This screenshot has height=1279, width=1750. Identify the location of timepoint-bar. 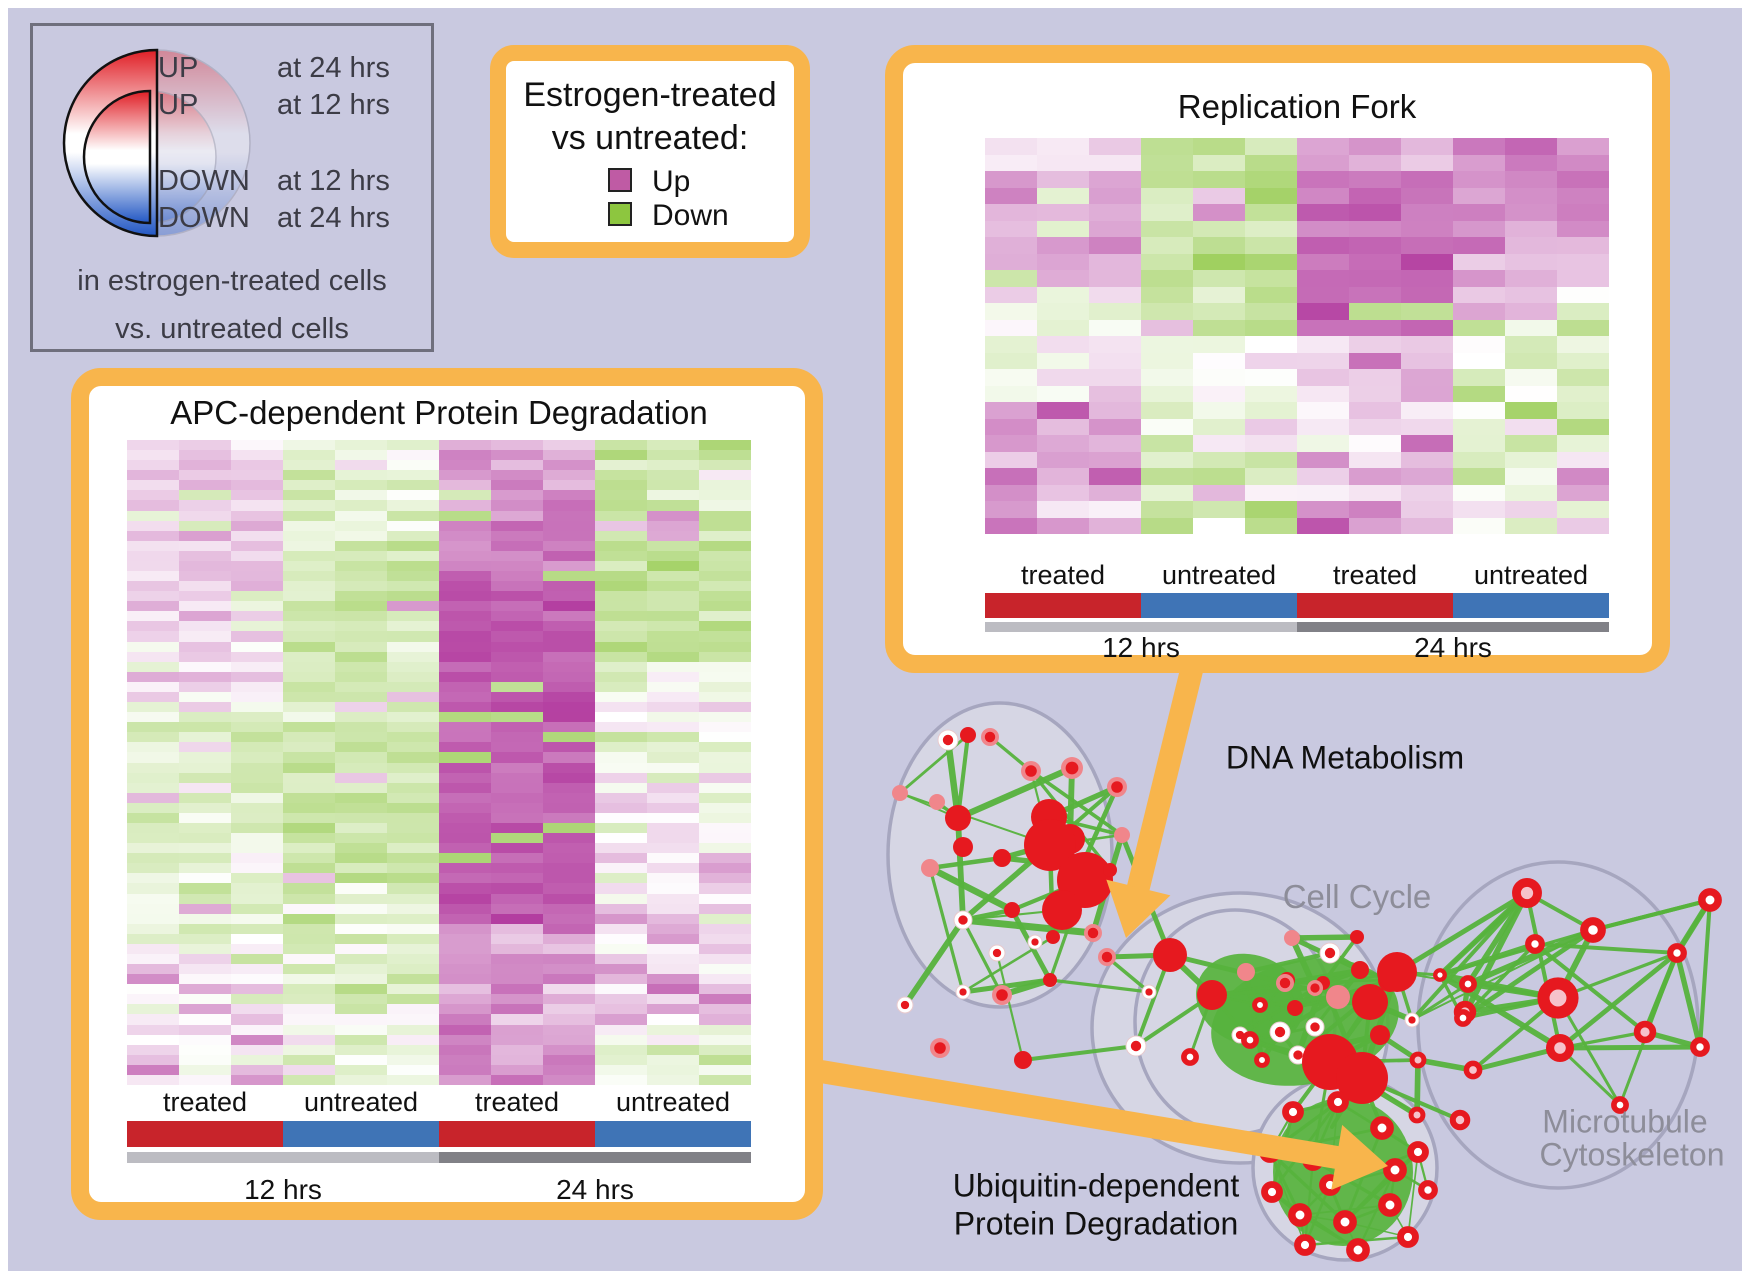
(283, 1157).